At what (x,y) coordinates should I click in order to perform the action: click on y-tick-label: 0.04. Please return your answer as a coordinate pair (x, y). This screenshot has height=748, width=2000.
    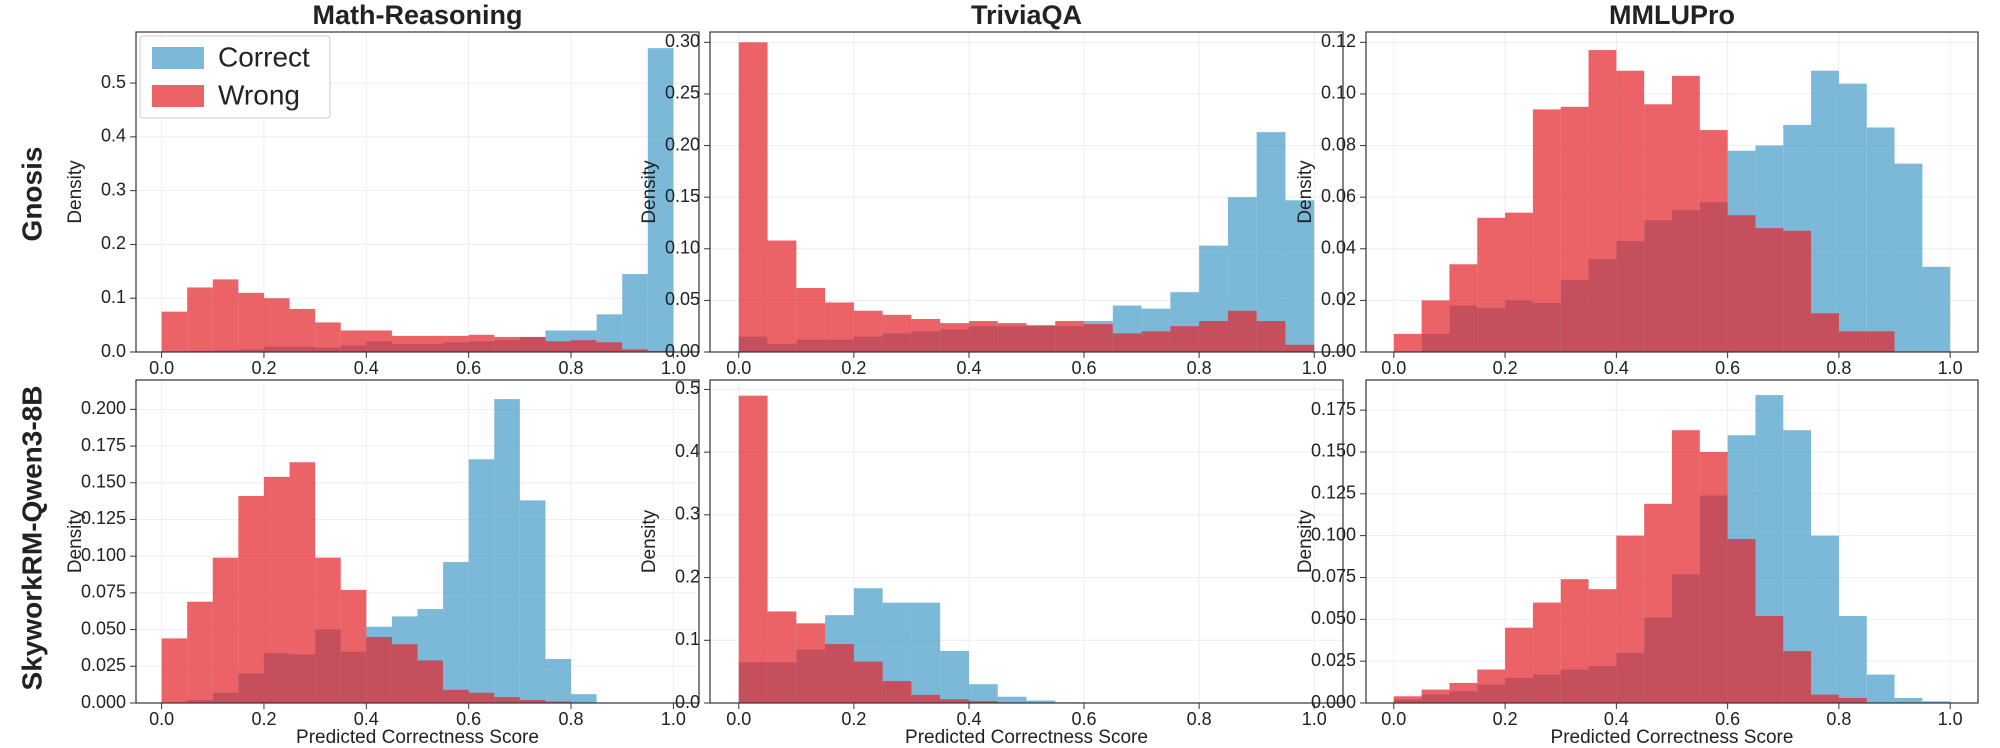
    Looking at the image, I should click on (1338, 248).